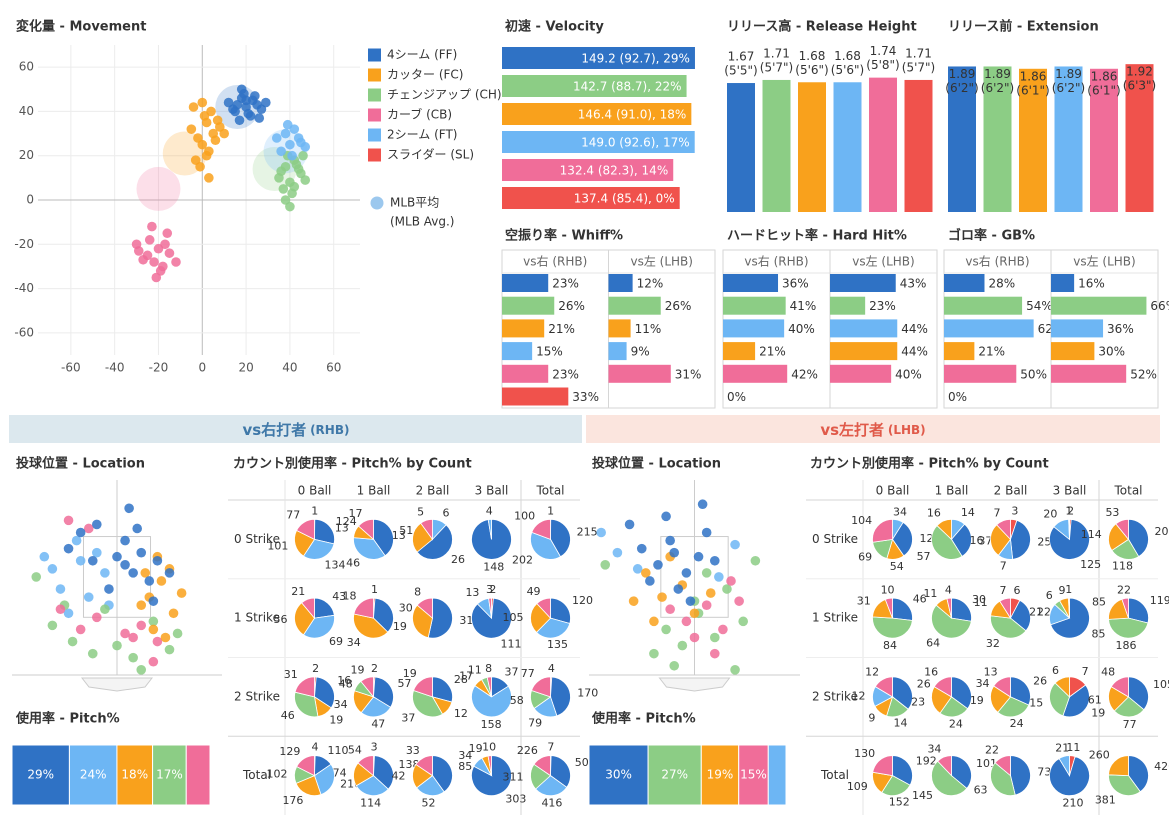 The width and height of the screenshot is (1169, 827). I want to click on slice-label: 13, so click(472, 592).